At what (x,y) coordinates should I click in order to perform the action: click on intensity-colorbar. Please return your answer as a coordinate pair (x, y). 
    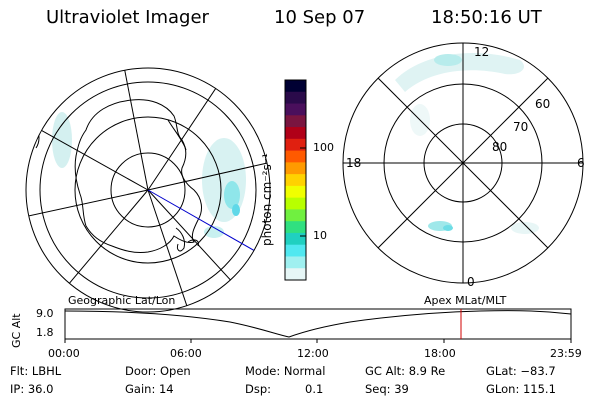
    Looking at the image, I should click on (295, 180).